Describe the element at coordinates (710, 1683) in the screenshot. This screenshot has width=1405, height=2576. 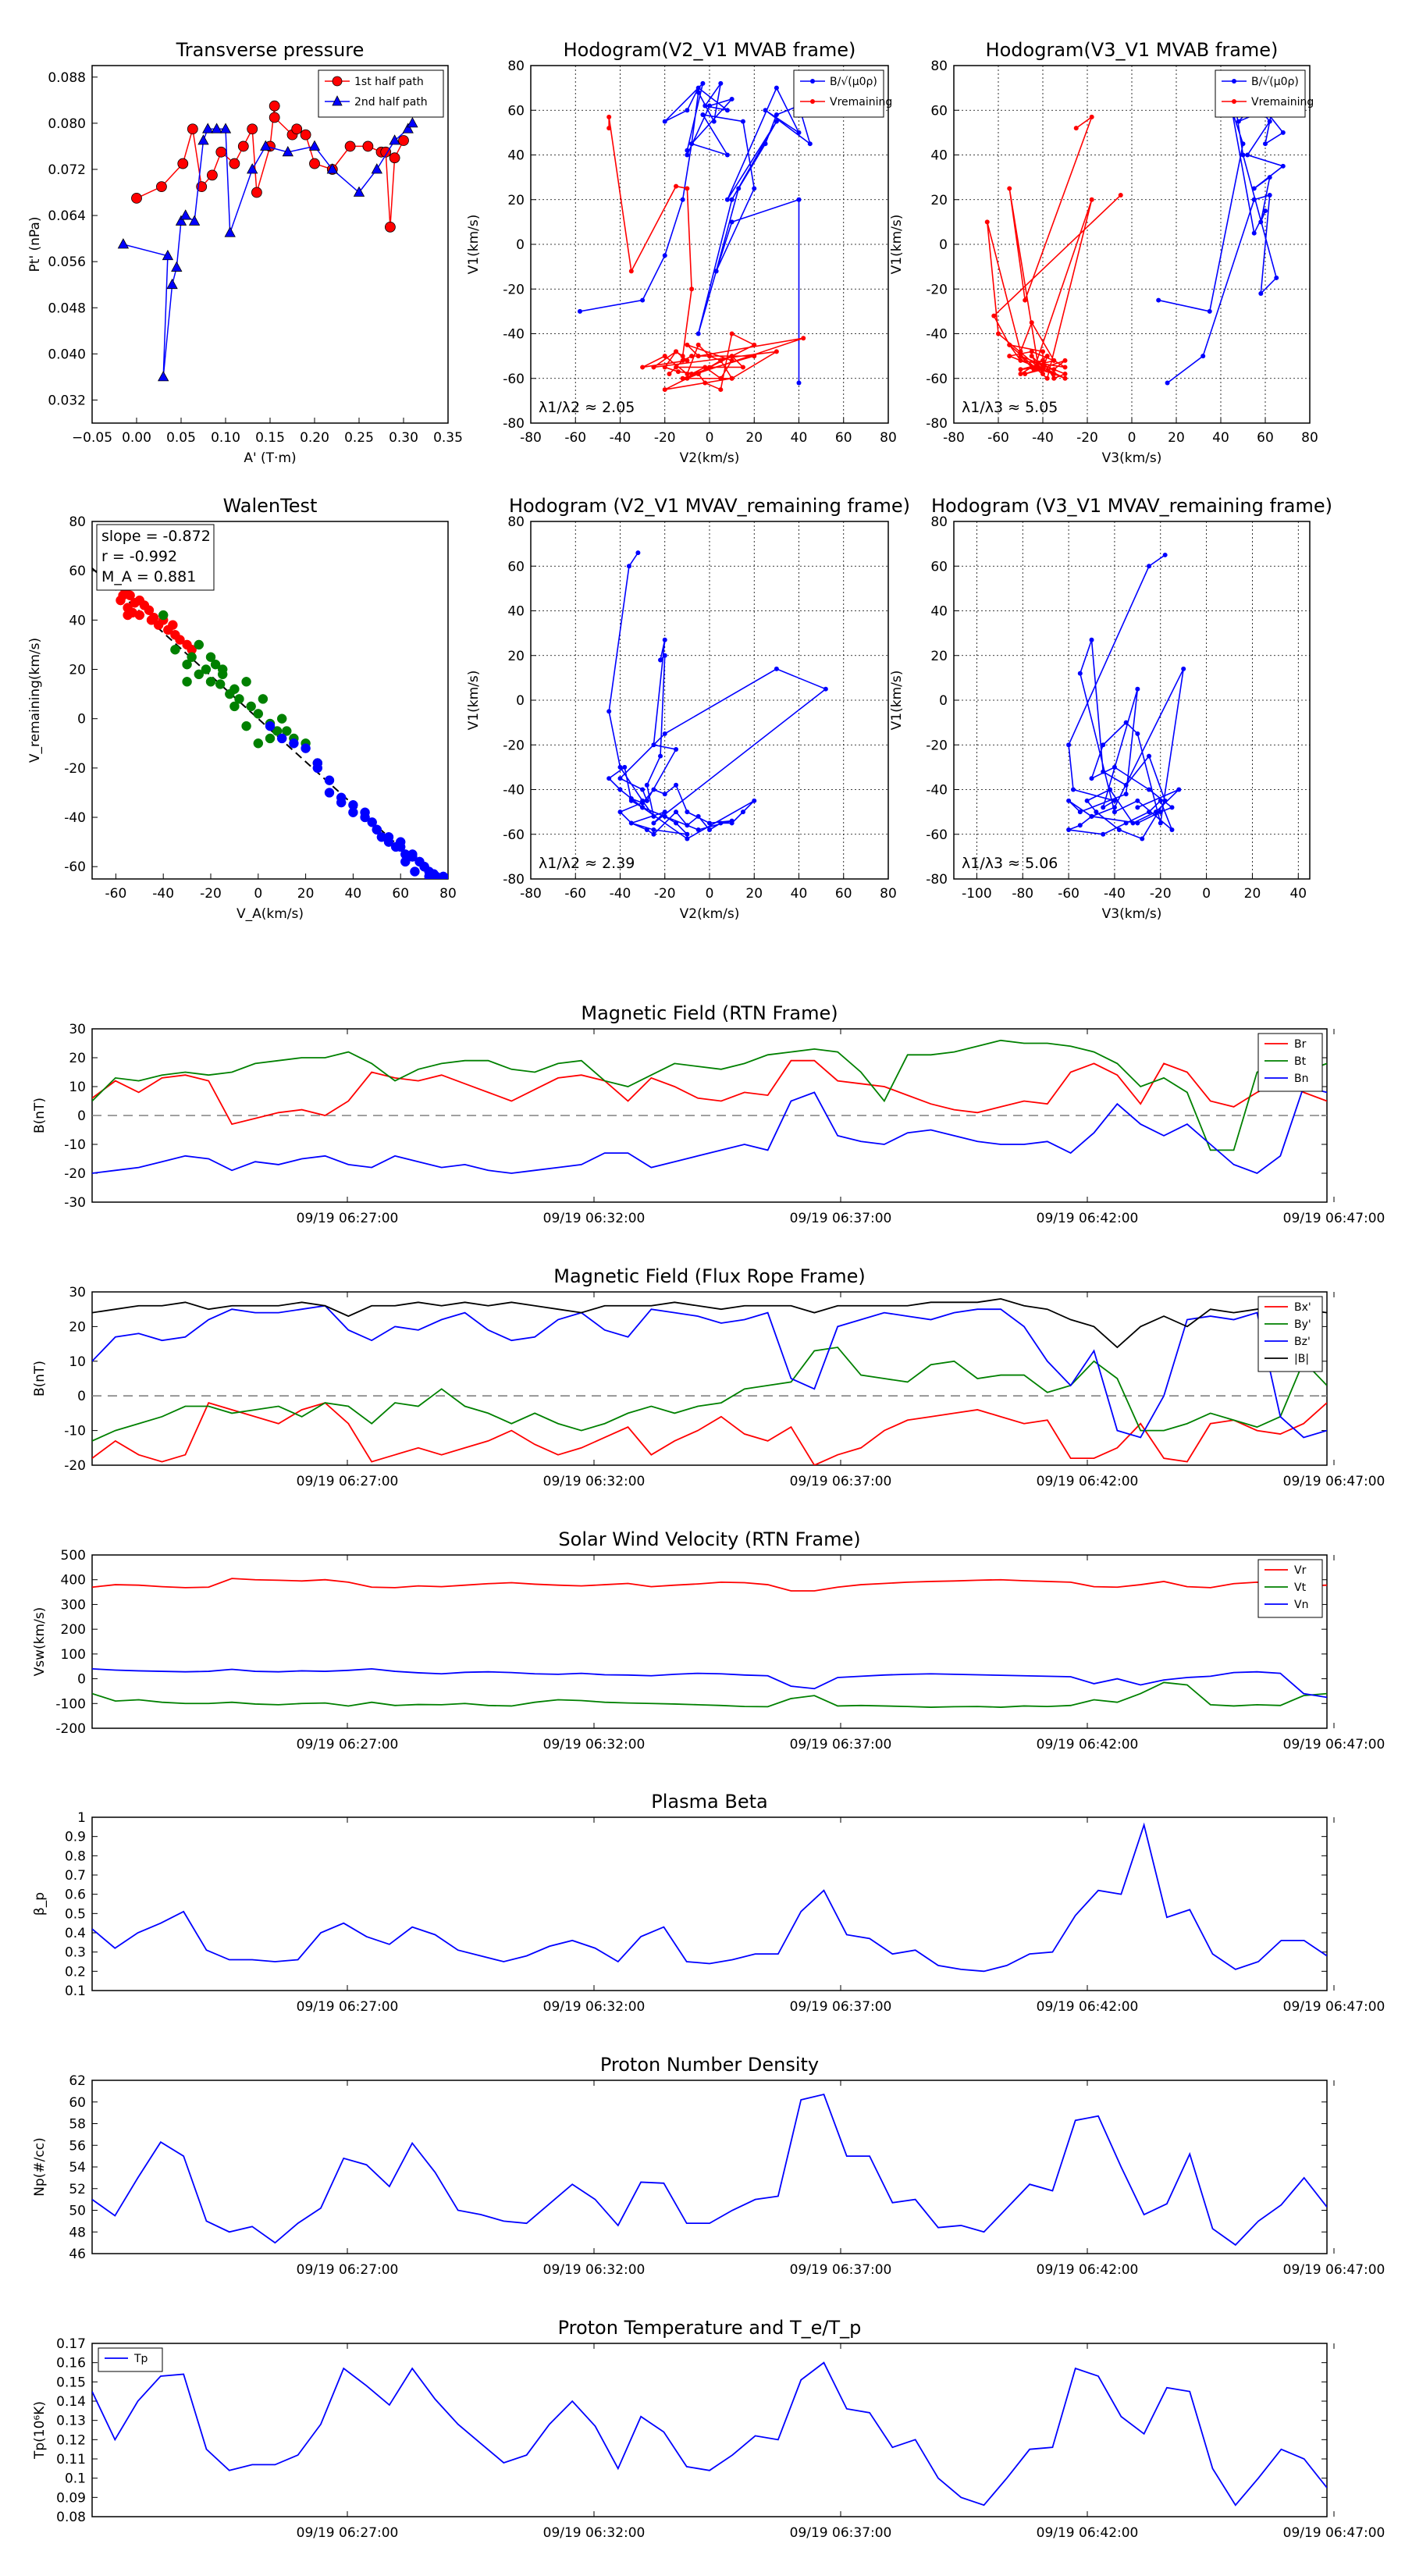
I see `series-line-Vn` at that location.